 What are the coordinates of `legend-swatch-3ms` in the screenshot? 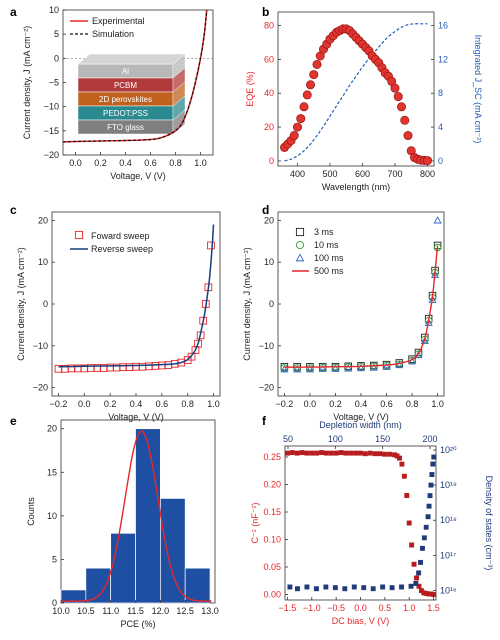 It's located at (300, 232).